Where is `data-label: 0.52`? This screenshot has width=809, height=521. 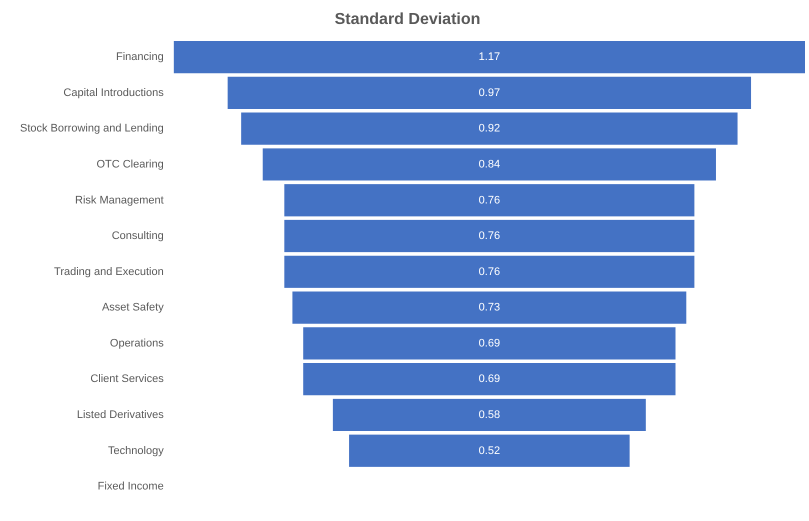
data-label: 0.52 is located at coordinates (489, 450).